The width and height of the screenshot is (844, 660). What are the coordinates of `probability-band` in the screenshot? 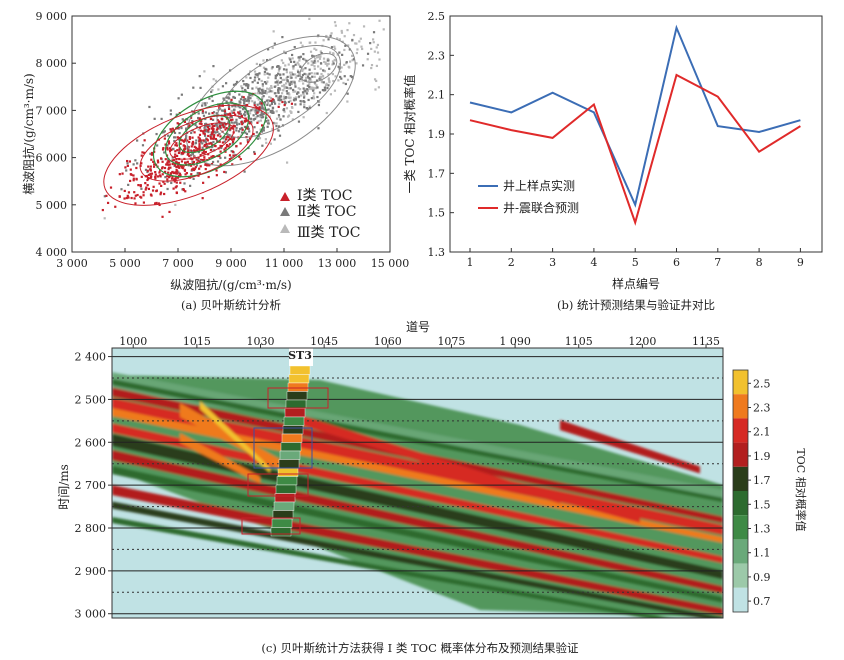 It's located at (390, 567).